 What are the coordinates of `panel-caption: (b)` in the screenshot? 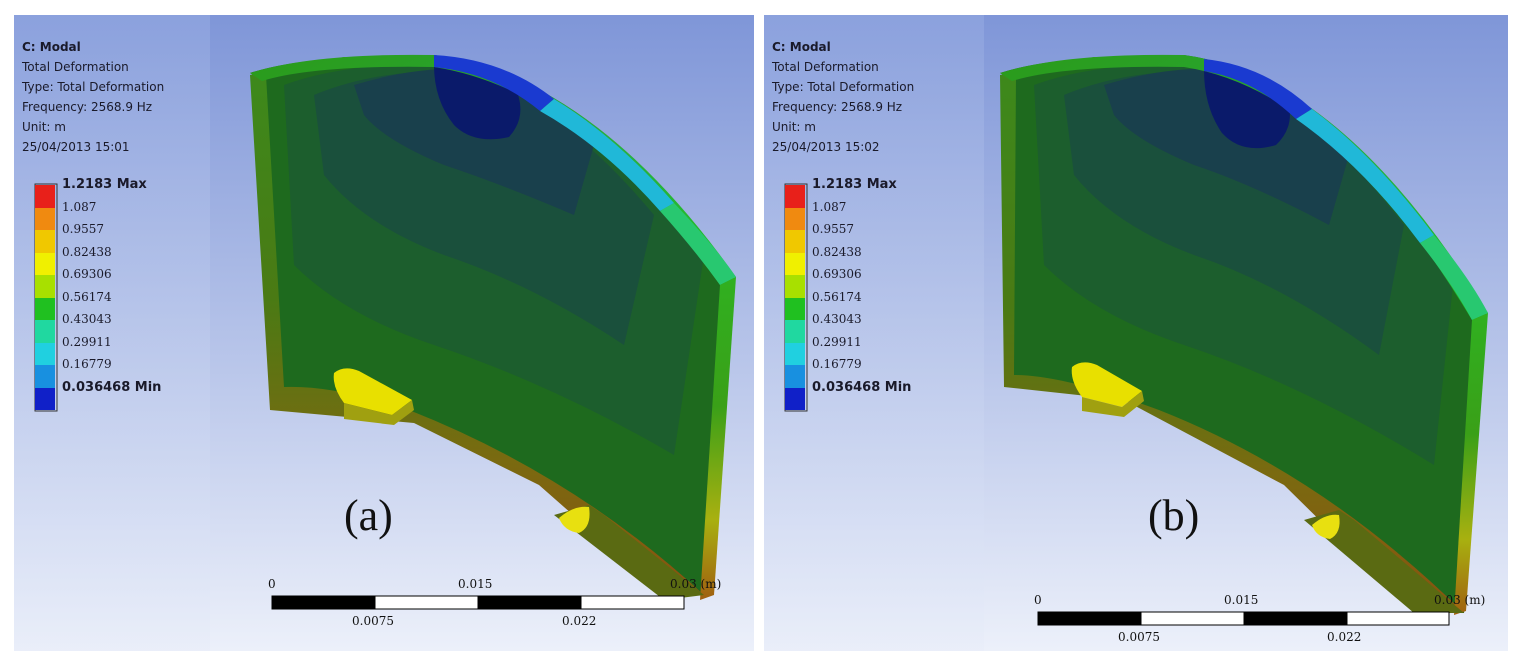 It's located at (1174, 515).